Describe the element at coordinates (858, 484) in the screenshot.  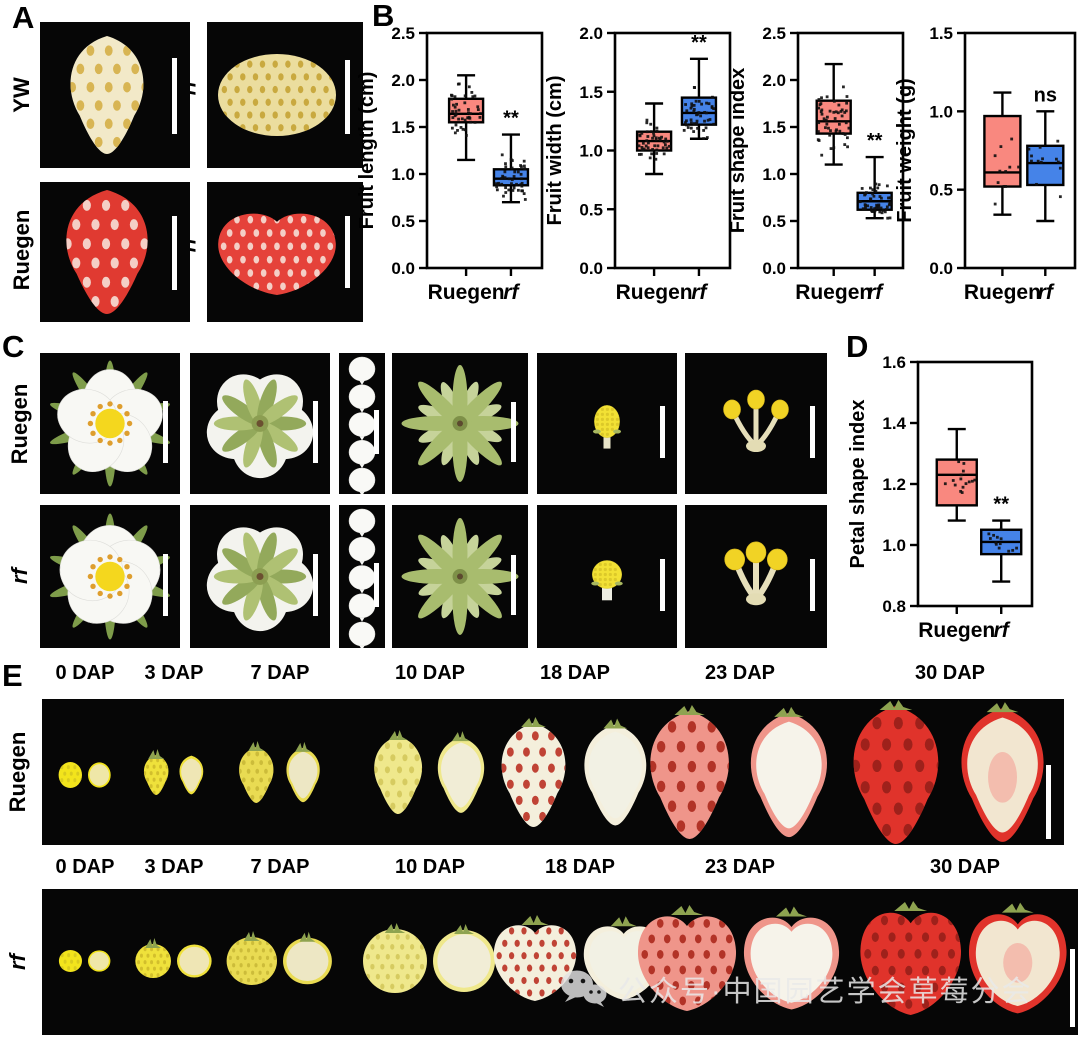
I see `svg-text: Petal shape index` at that location.